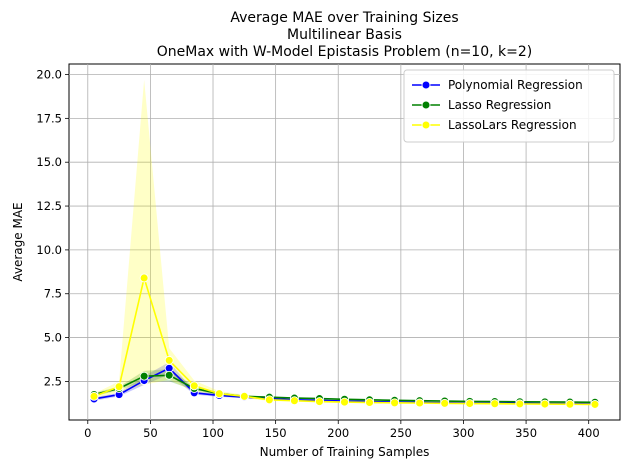 Image resolution: width=630 pixels, height=470 pixels. Describe the element at coordinates (49, 250) in the screenshot. I see `y-tick-label: 10.0` at that location.